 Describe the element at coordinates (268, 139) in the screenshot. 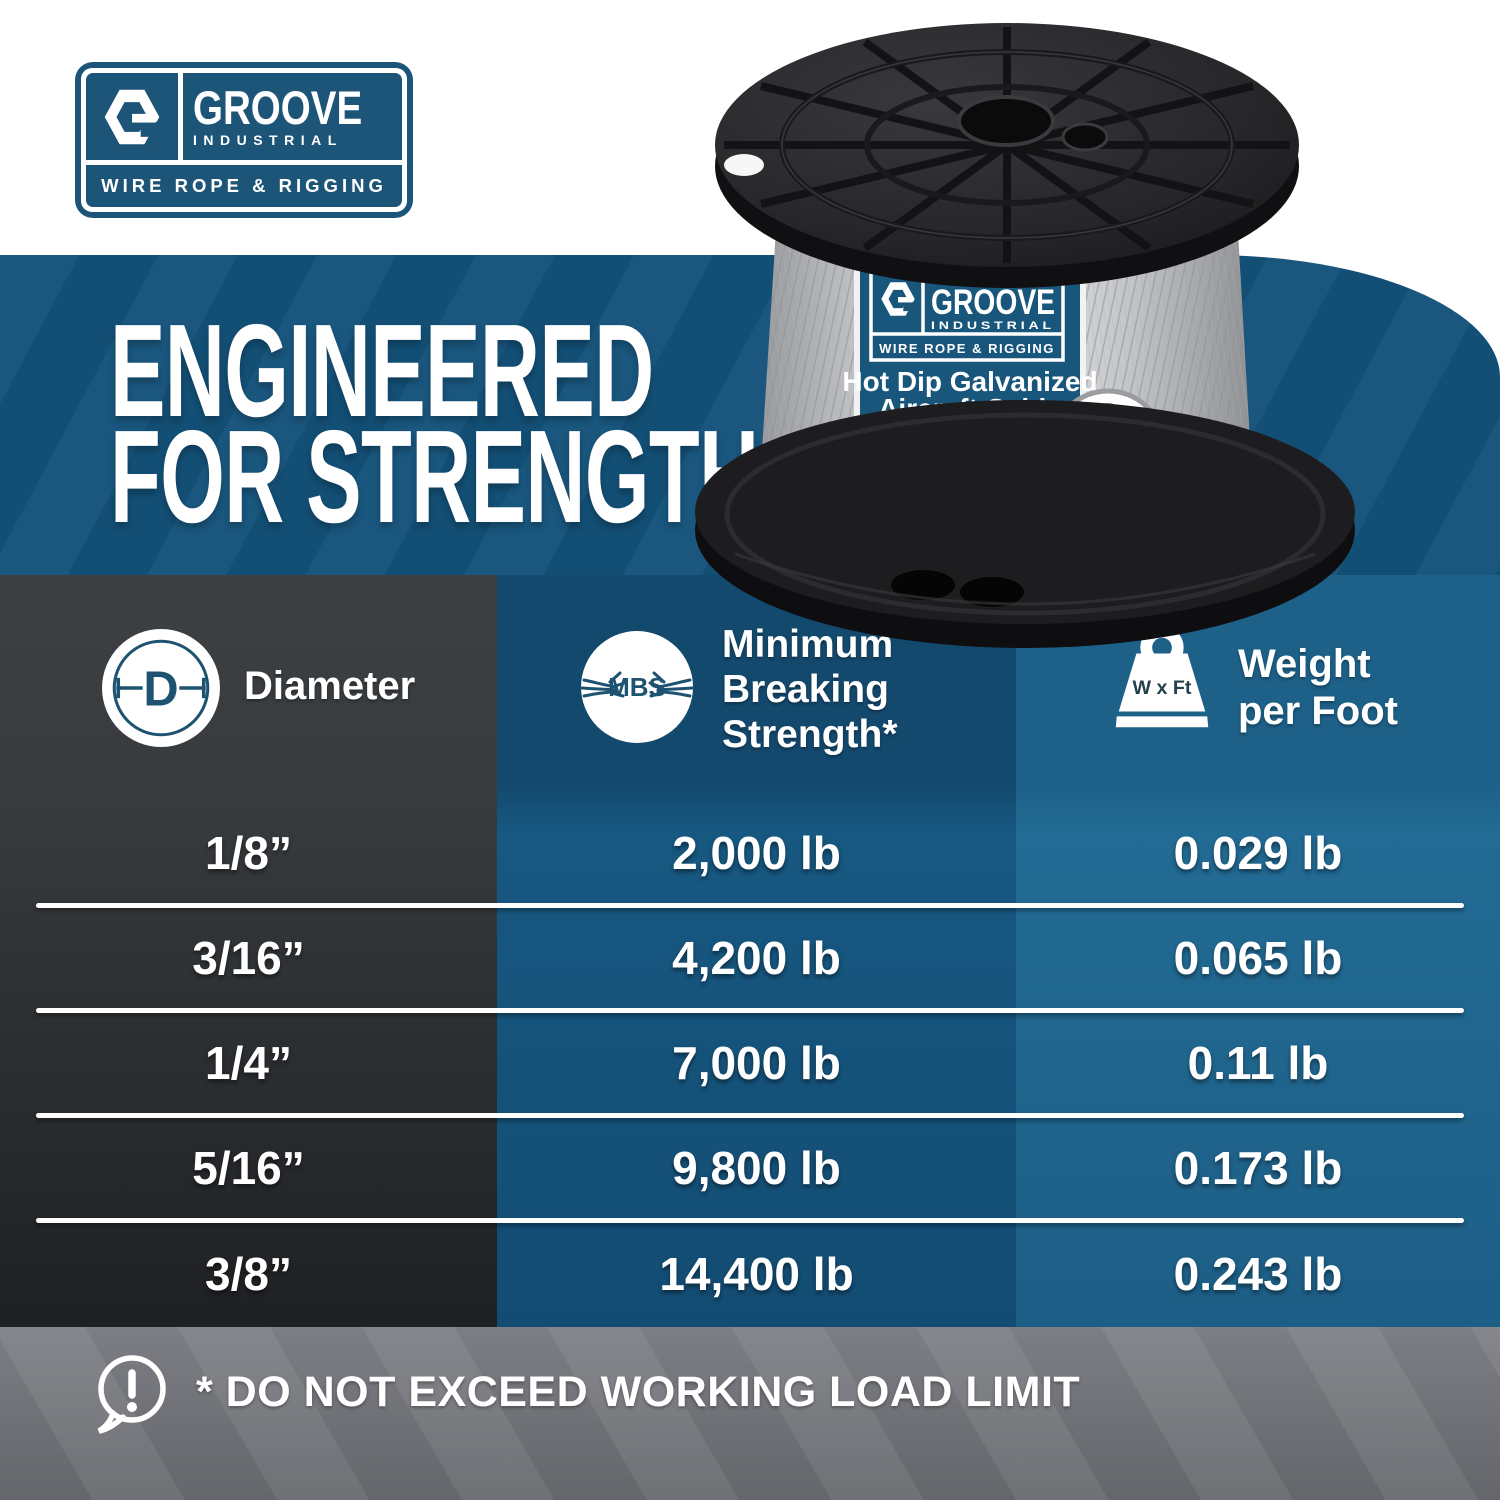

I see `brand-subtitle: INDUSTRIAL` at that location.